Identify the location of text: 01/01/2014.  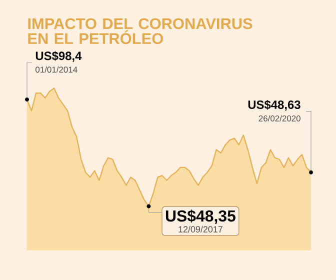
(57, 69).